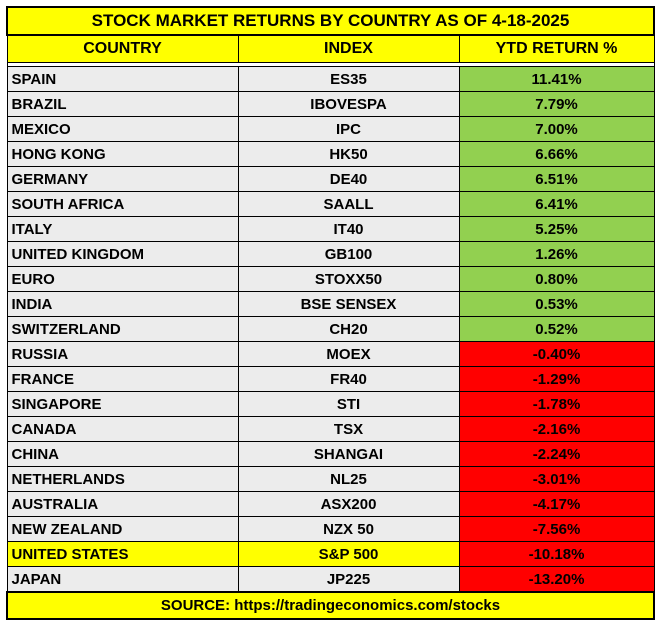 This screenshot has width=659, height=620. I want to click on country-cell: ITALY, so click(122, 229).